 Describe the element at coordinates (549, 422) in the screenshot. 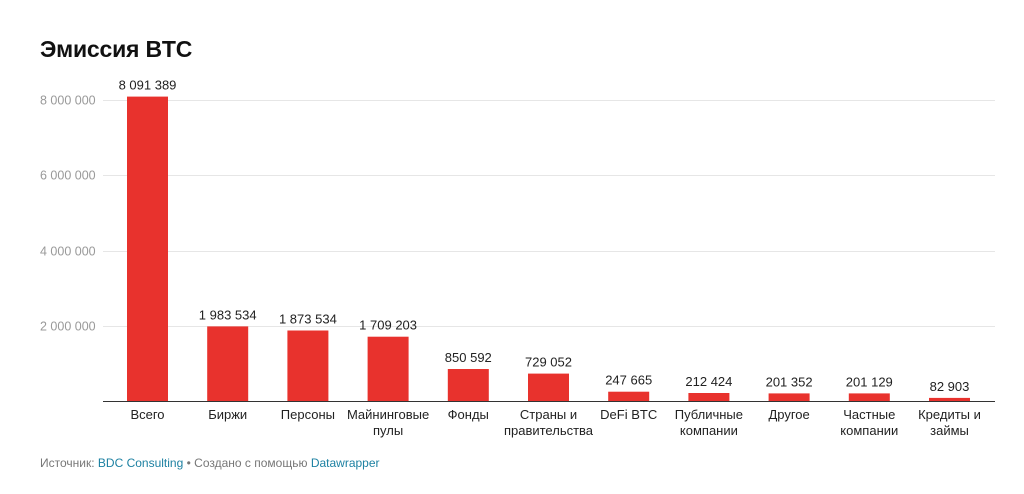

I see `x-tick-label: Страны и правительства` at that location.